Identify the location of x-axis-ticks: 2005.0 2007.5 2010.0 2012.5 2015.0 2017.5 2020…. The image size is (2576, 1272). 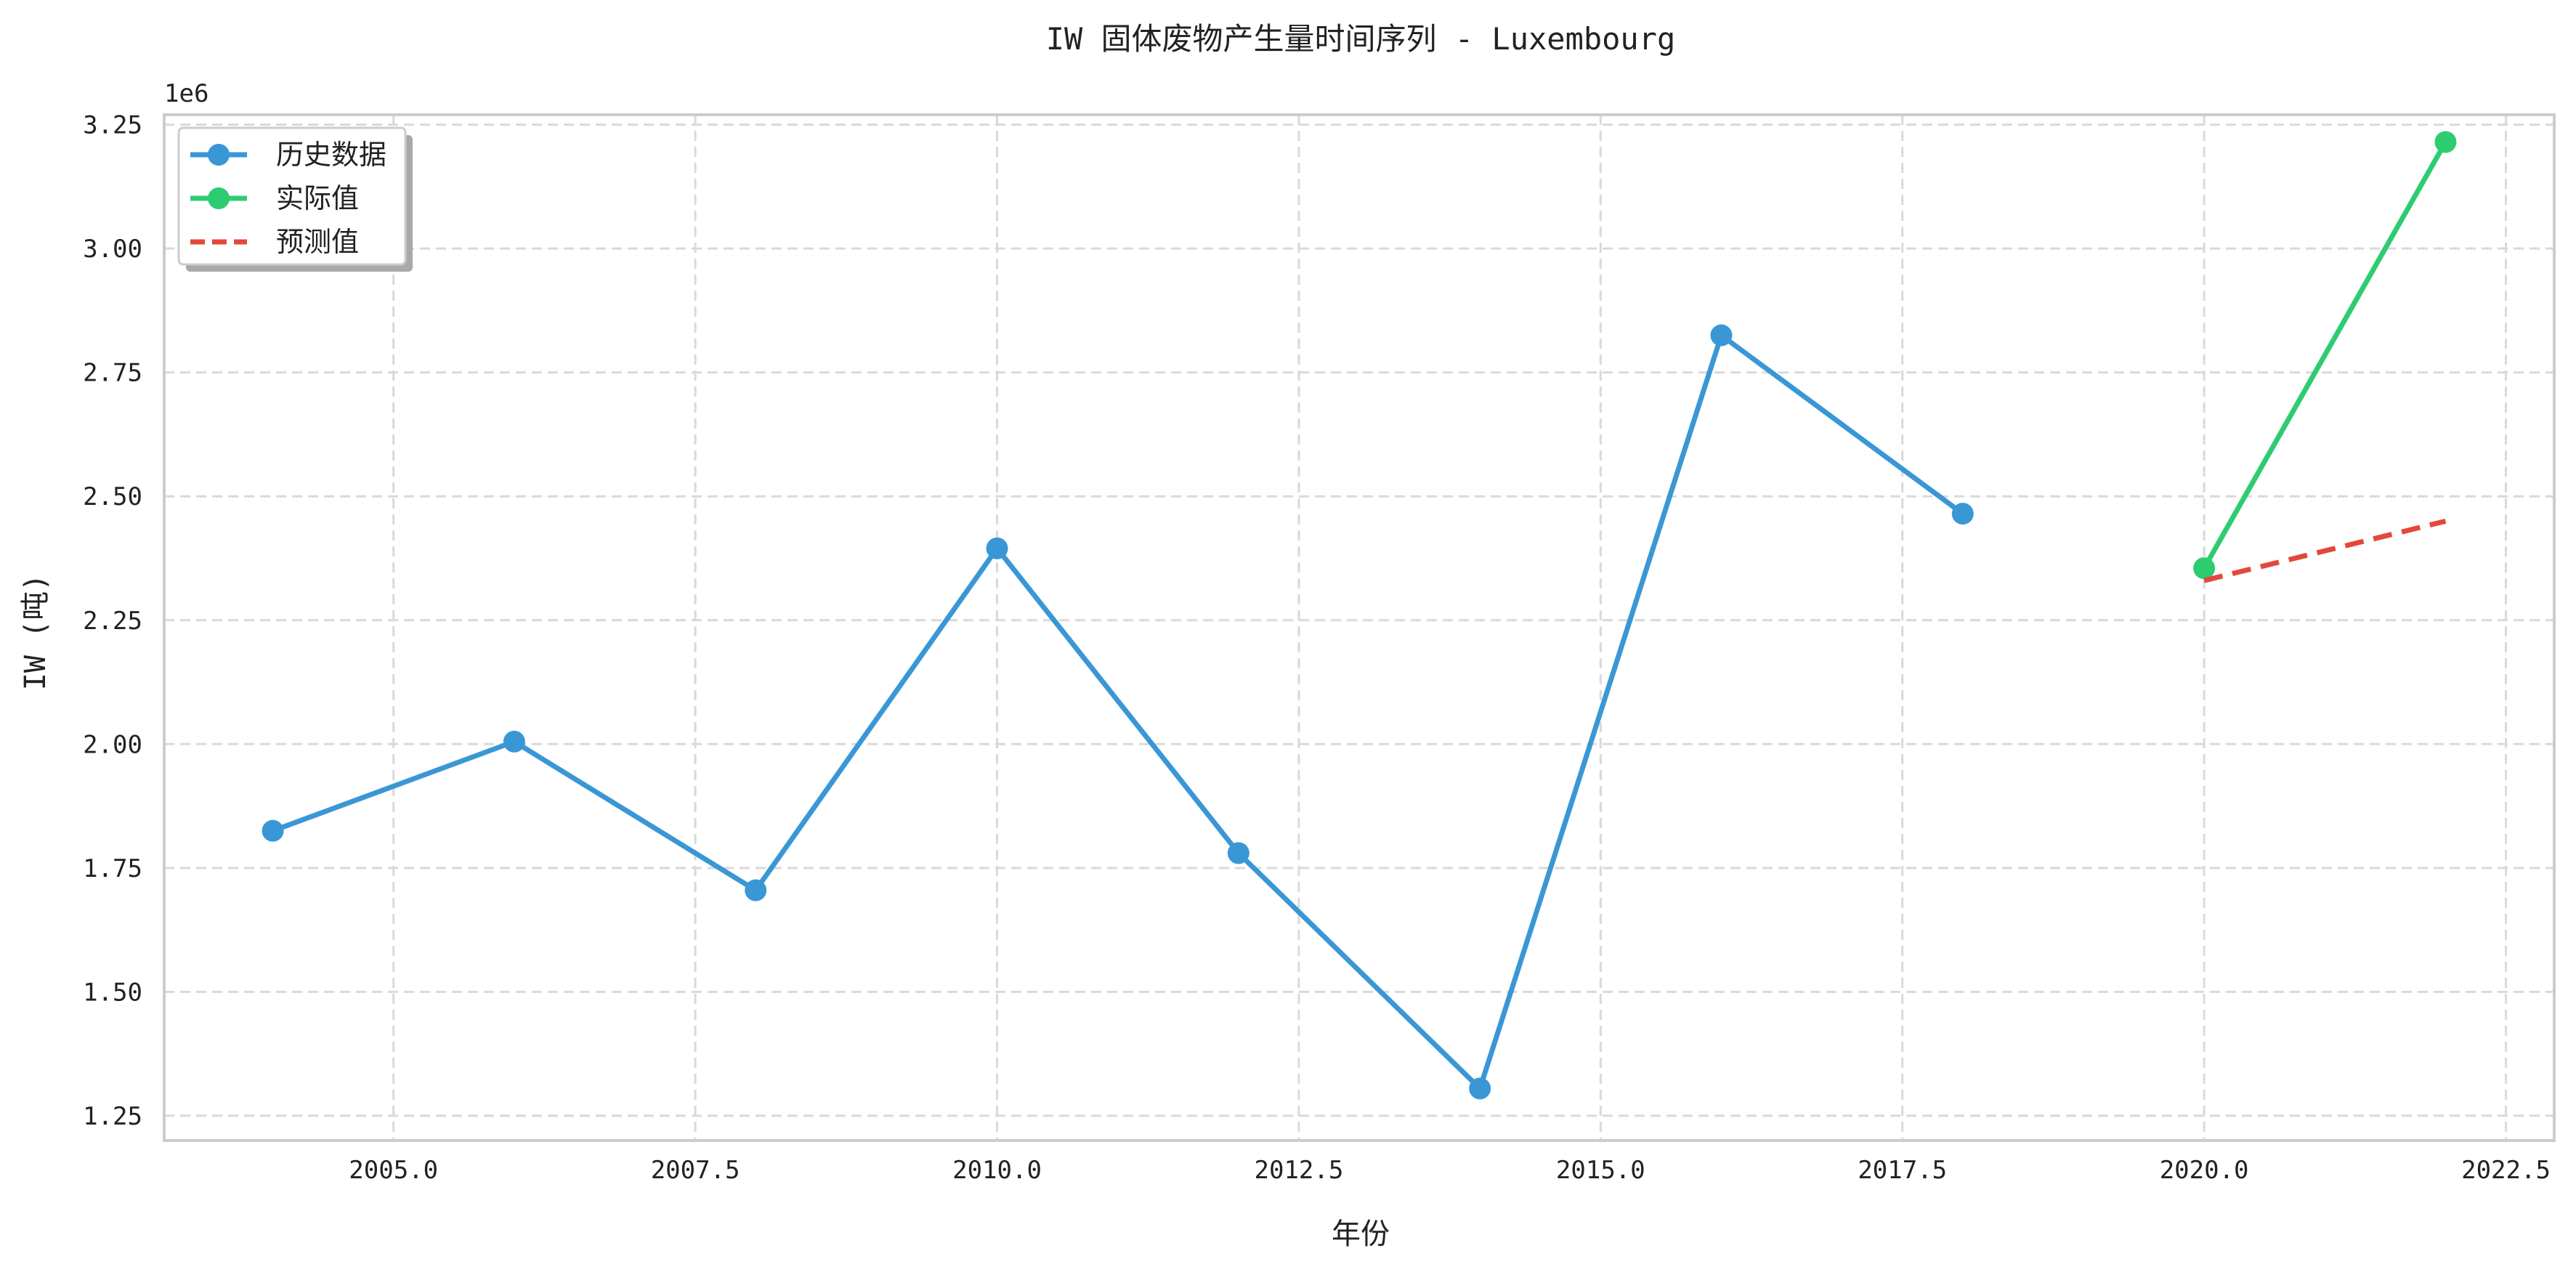
(1450, 1170).